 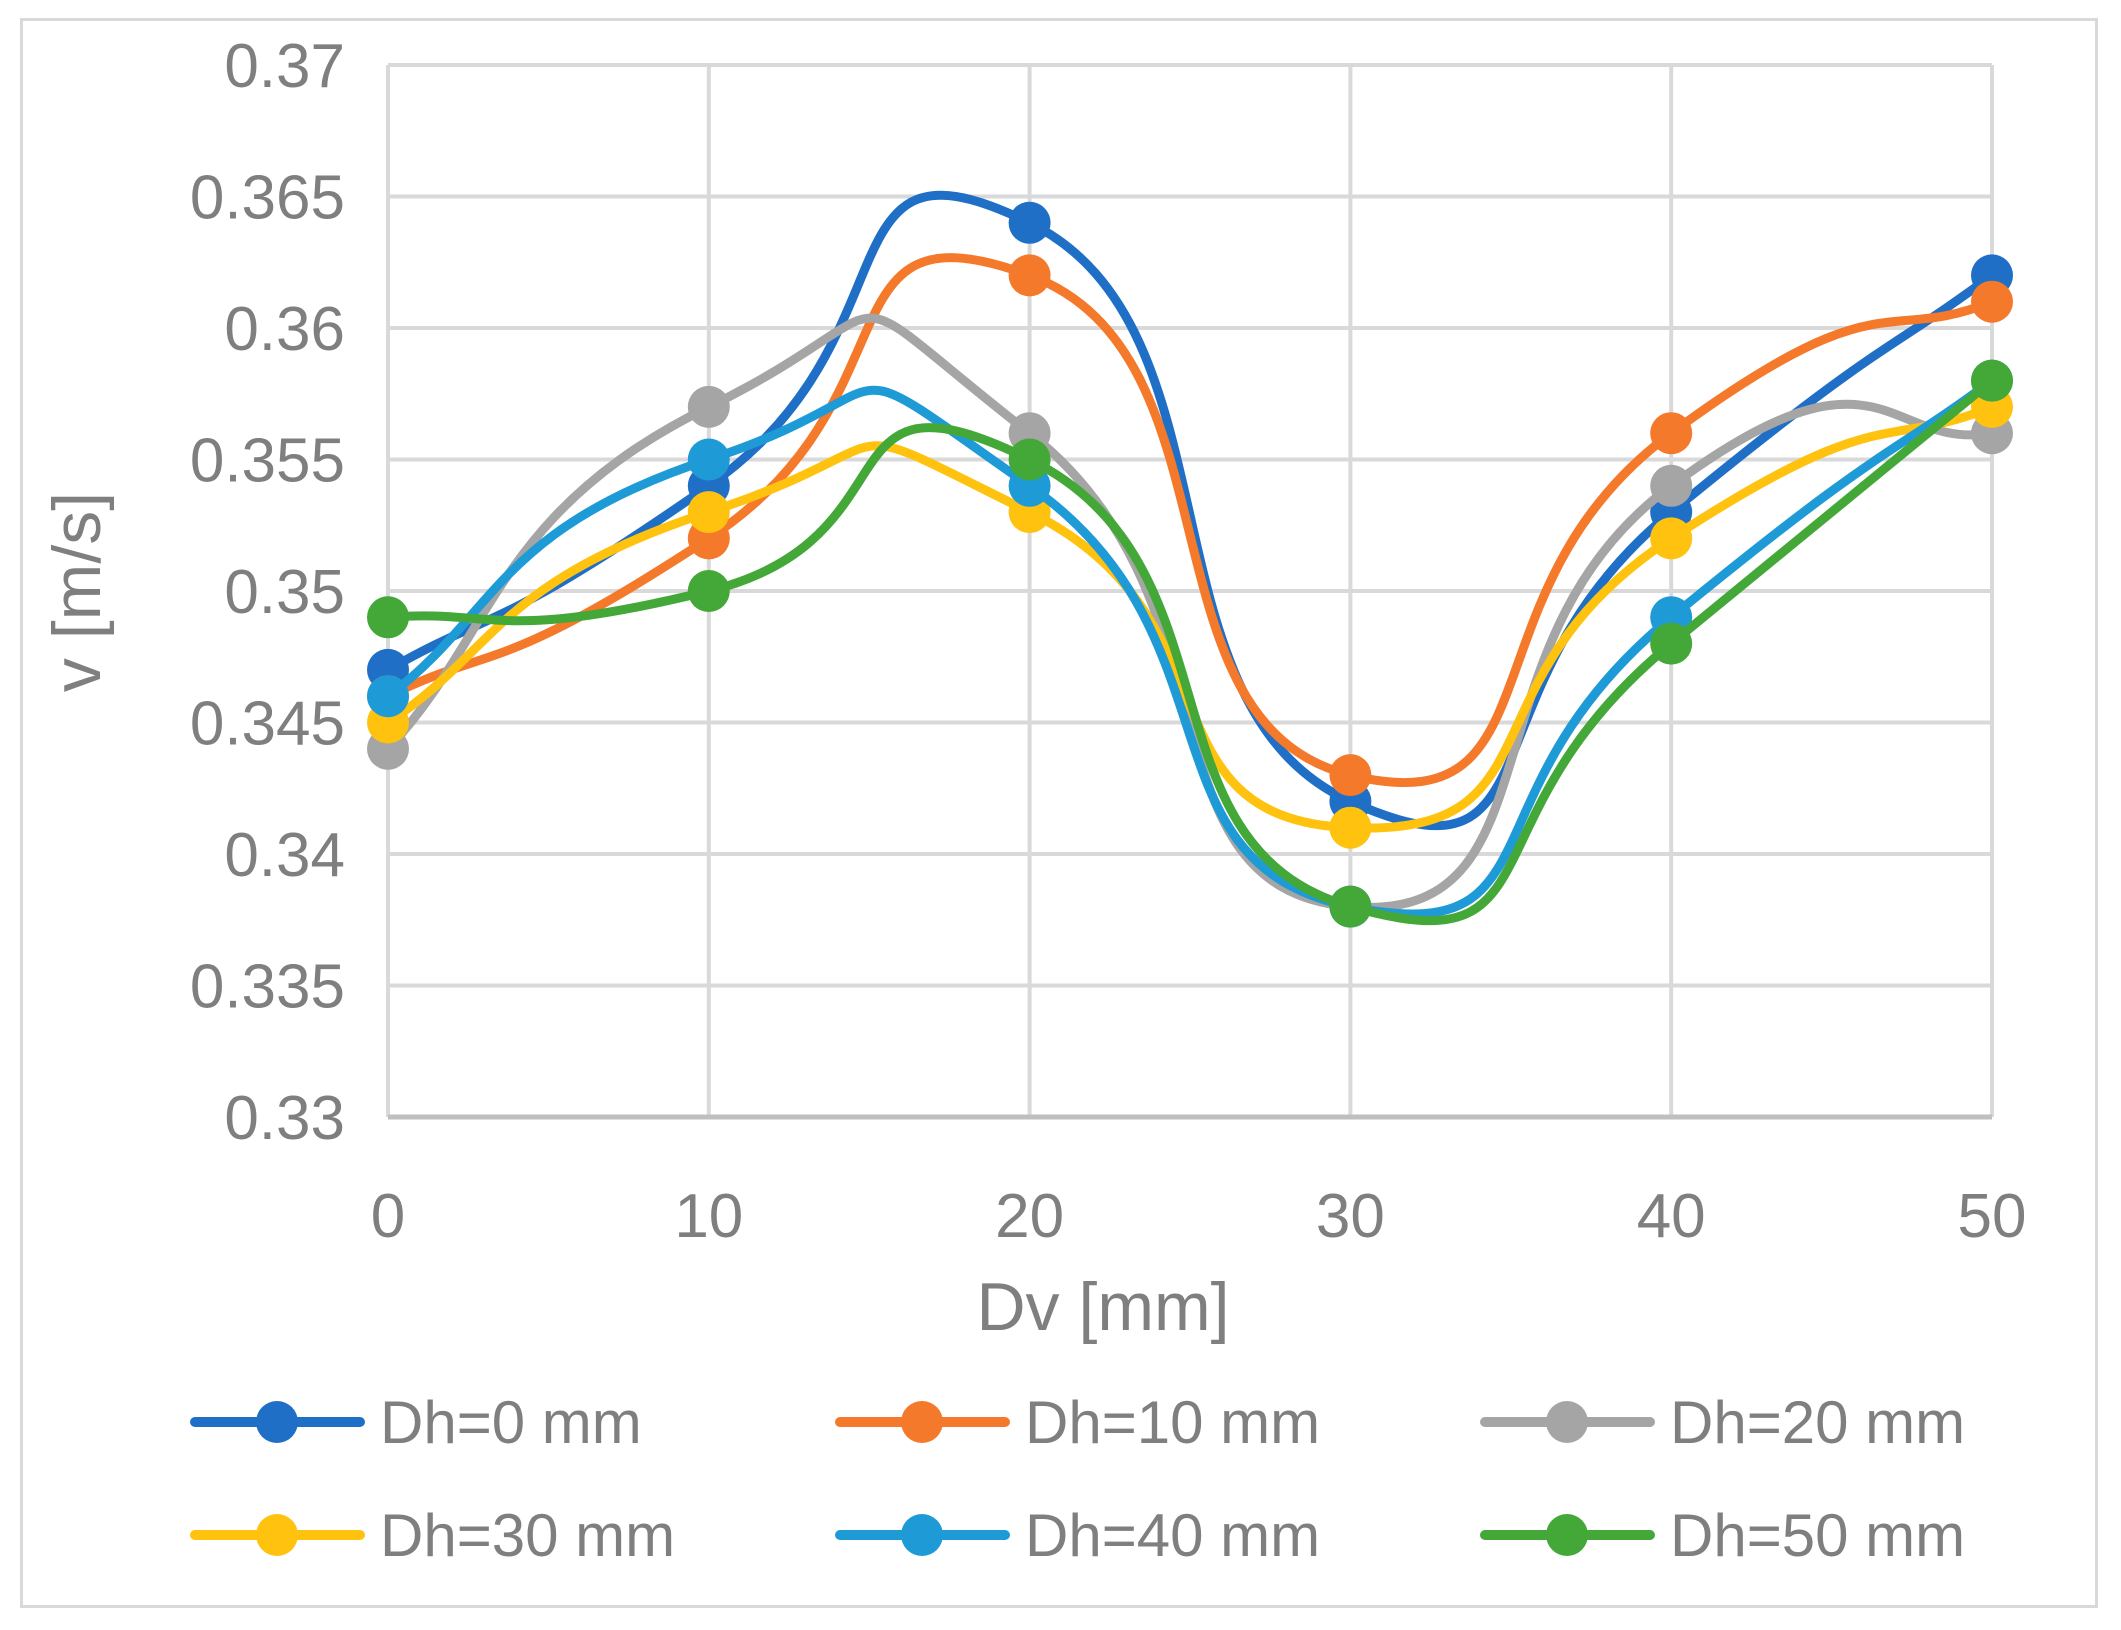 I want to click on x-tick-label: 10, so click(x=708, y=1216).